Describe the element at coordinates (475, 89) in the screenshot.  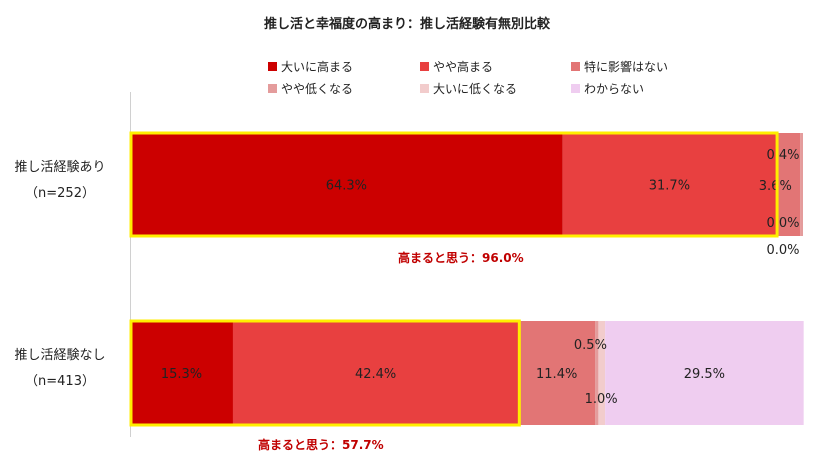
I see `legend-label: 大いに低くなる` at that location.